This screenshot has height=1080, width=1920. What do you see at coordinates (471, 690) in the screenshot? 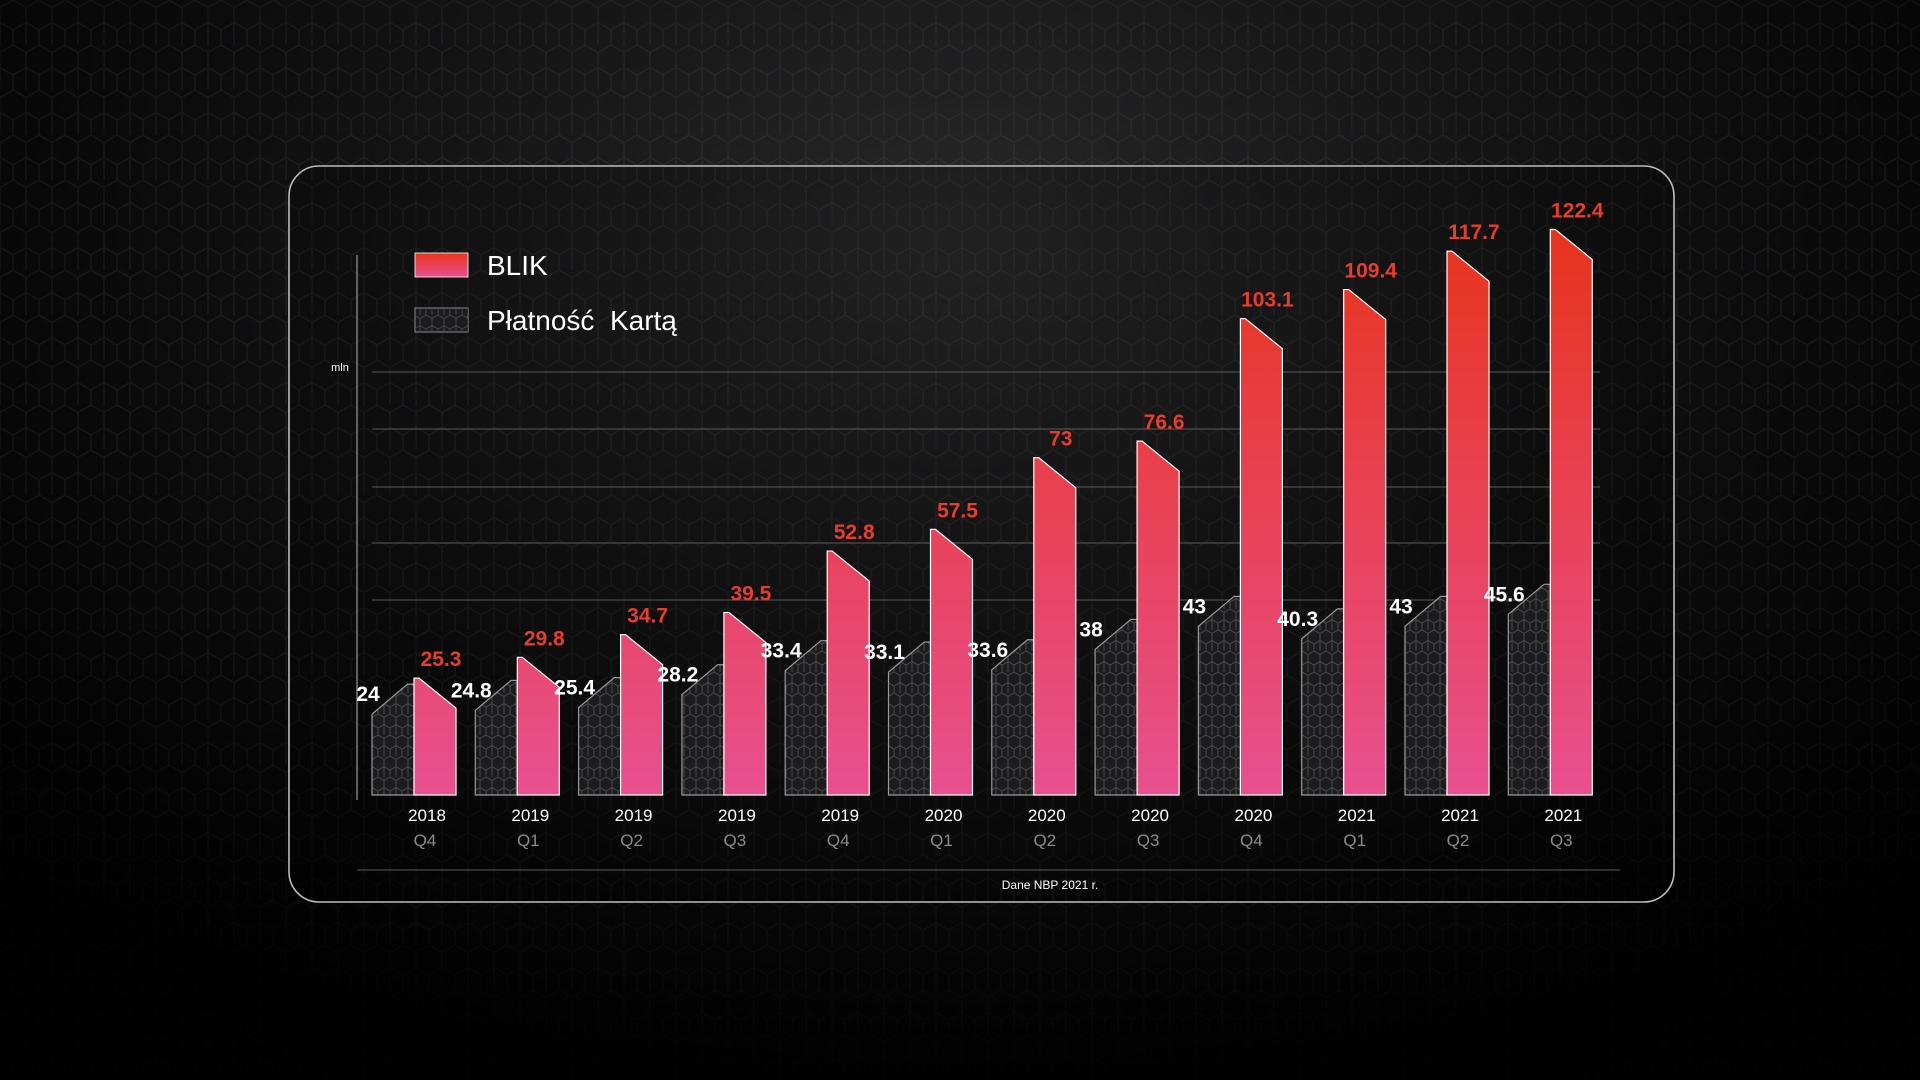
I see `card-value-label: 24.8` at bounding box center [471, 690].